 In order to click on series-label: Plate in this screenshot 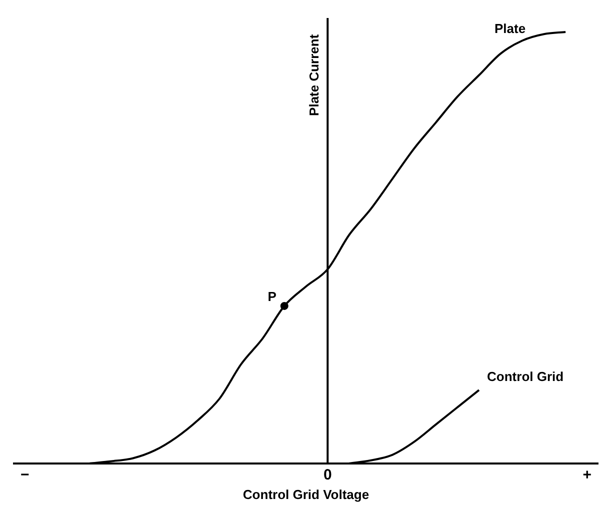, I will do `click(510, 28)`.